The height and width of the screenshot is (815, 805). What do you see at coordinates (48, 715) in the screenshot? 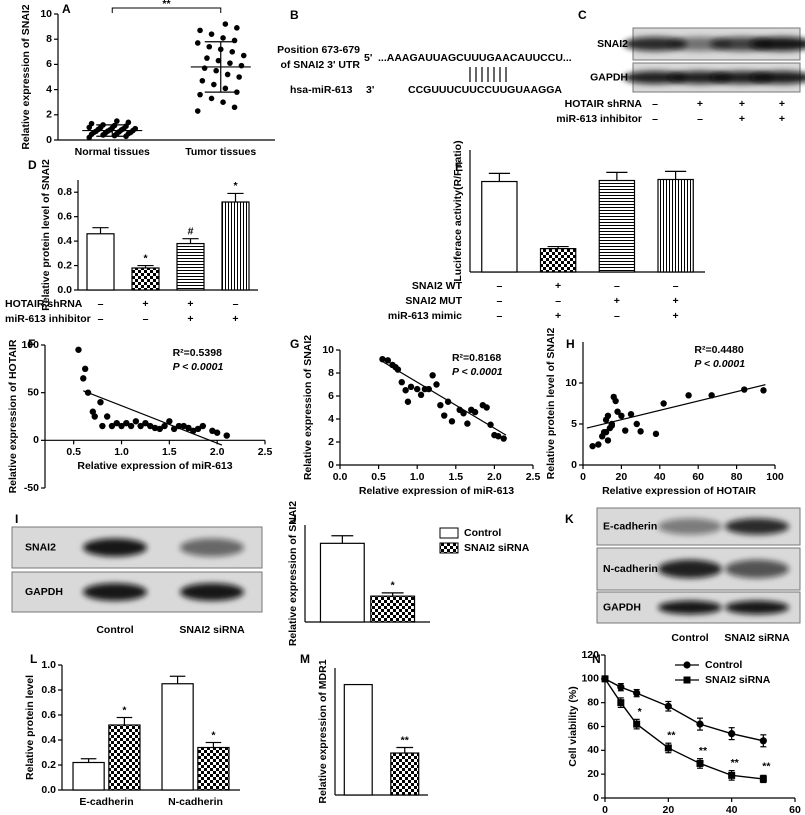
I see `y-tick-label: 0.6` at bounding box center [48, 715].